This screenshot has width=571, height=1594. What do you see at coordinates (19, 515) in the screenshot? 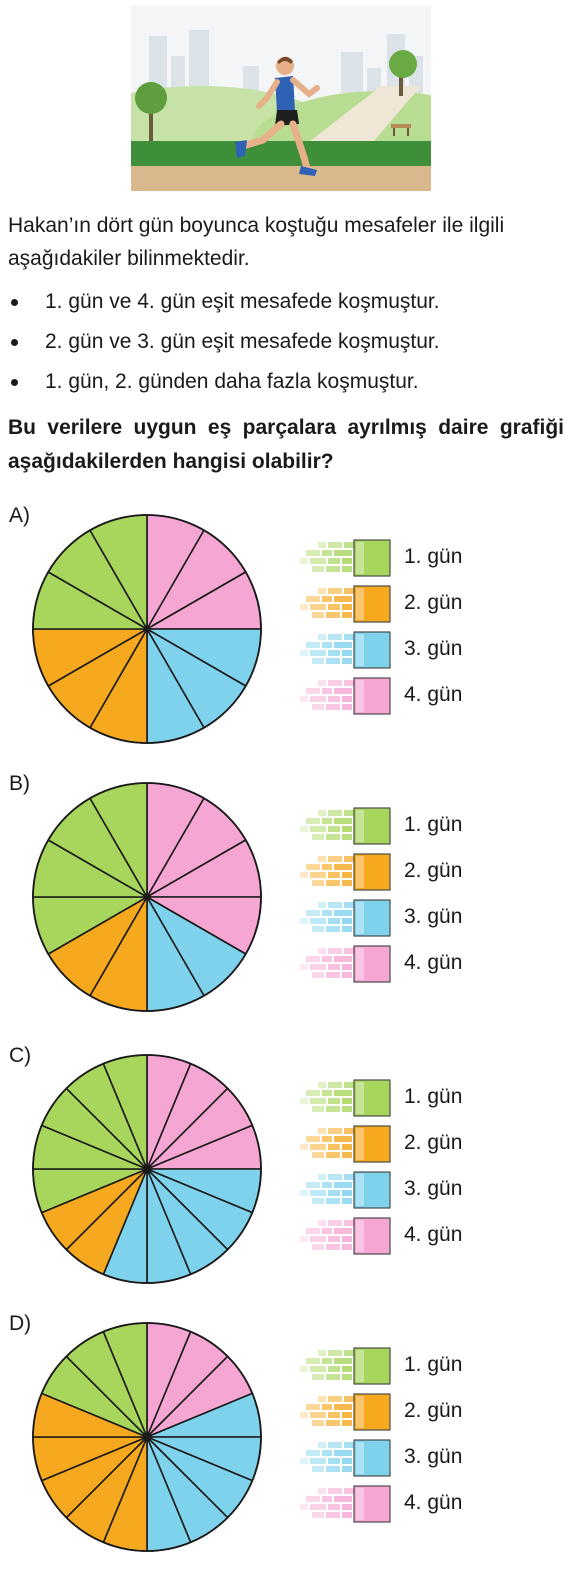
I see `option-label: A)` at bounding box center [19, 515].